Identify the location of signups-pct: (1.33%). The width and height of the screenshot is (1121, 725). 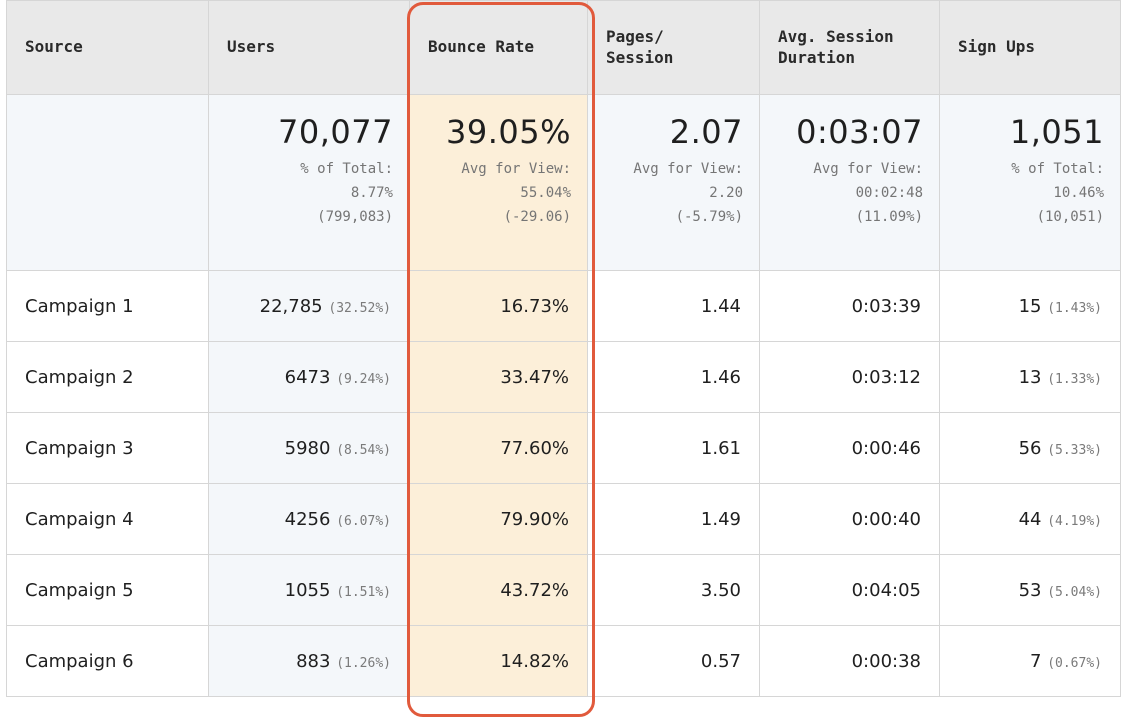
(1074, 379).